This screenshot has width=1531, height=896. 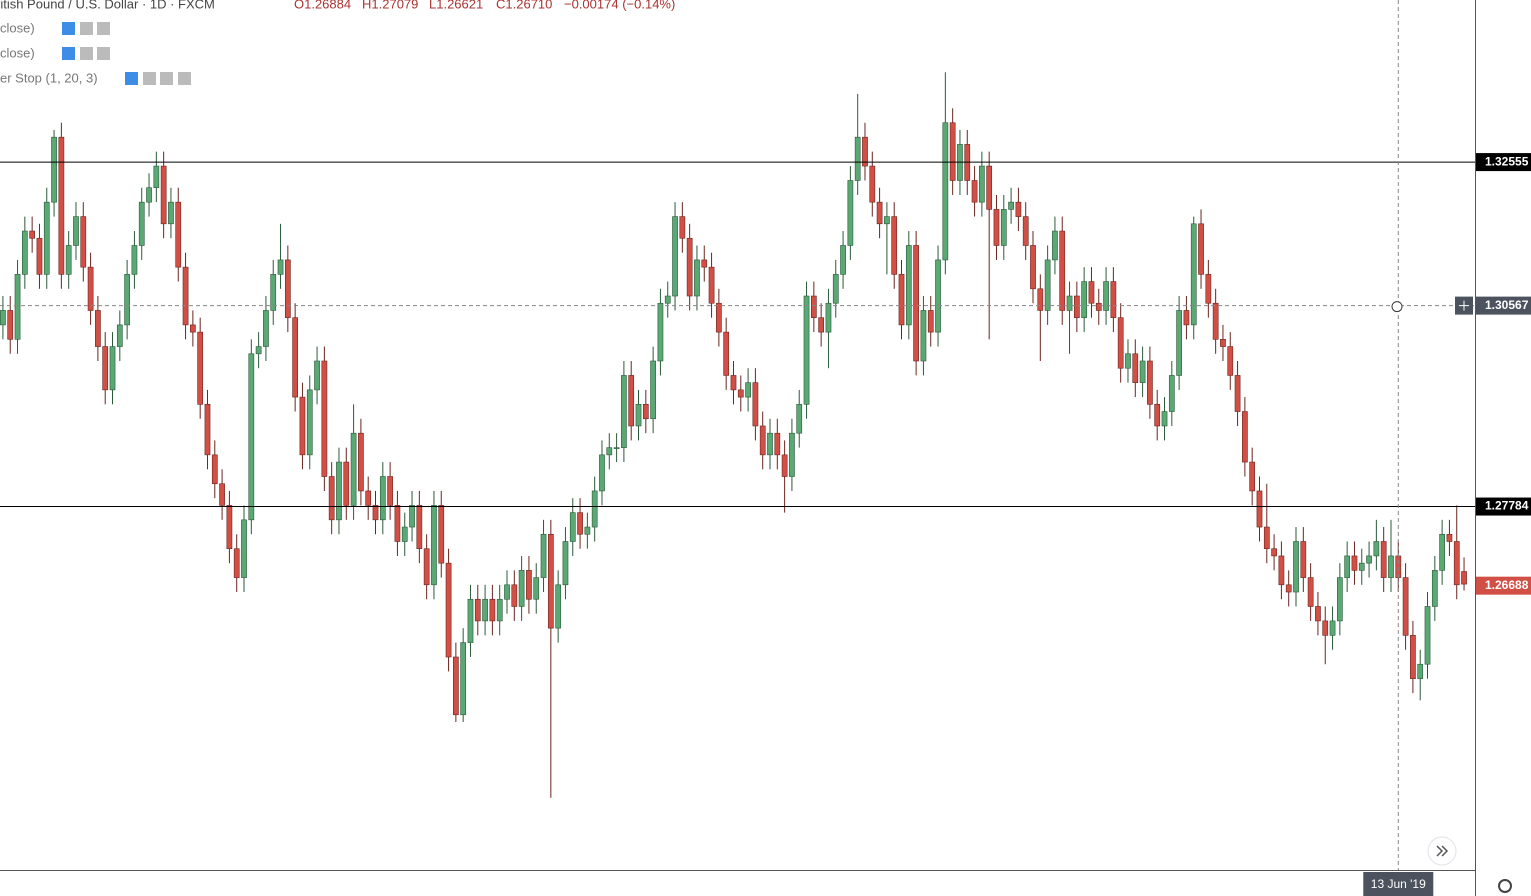 I want to click on crosshair-date-label: 13 Jun '19, so click(x=1398, y=884).